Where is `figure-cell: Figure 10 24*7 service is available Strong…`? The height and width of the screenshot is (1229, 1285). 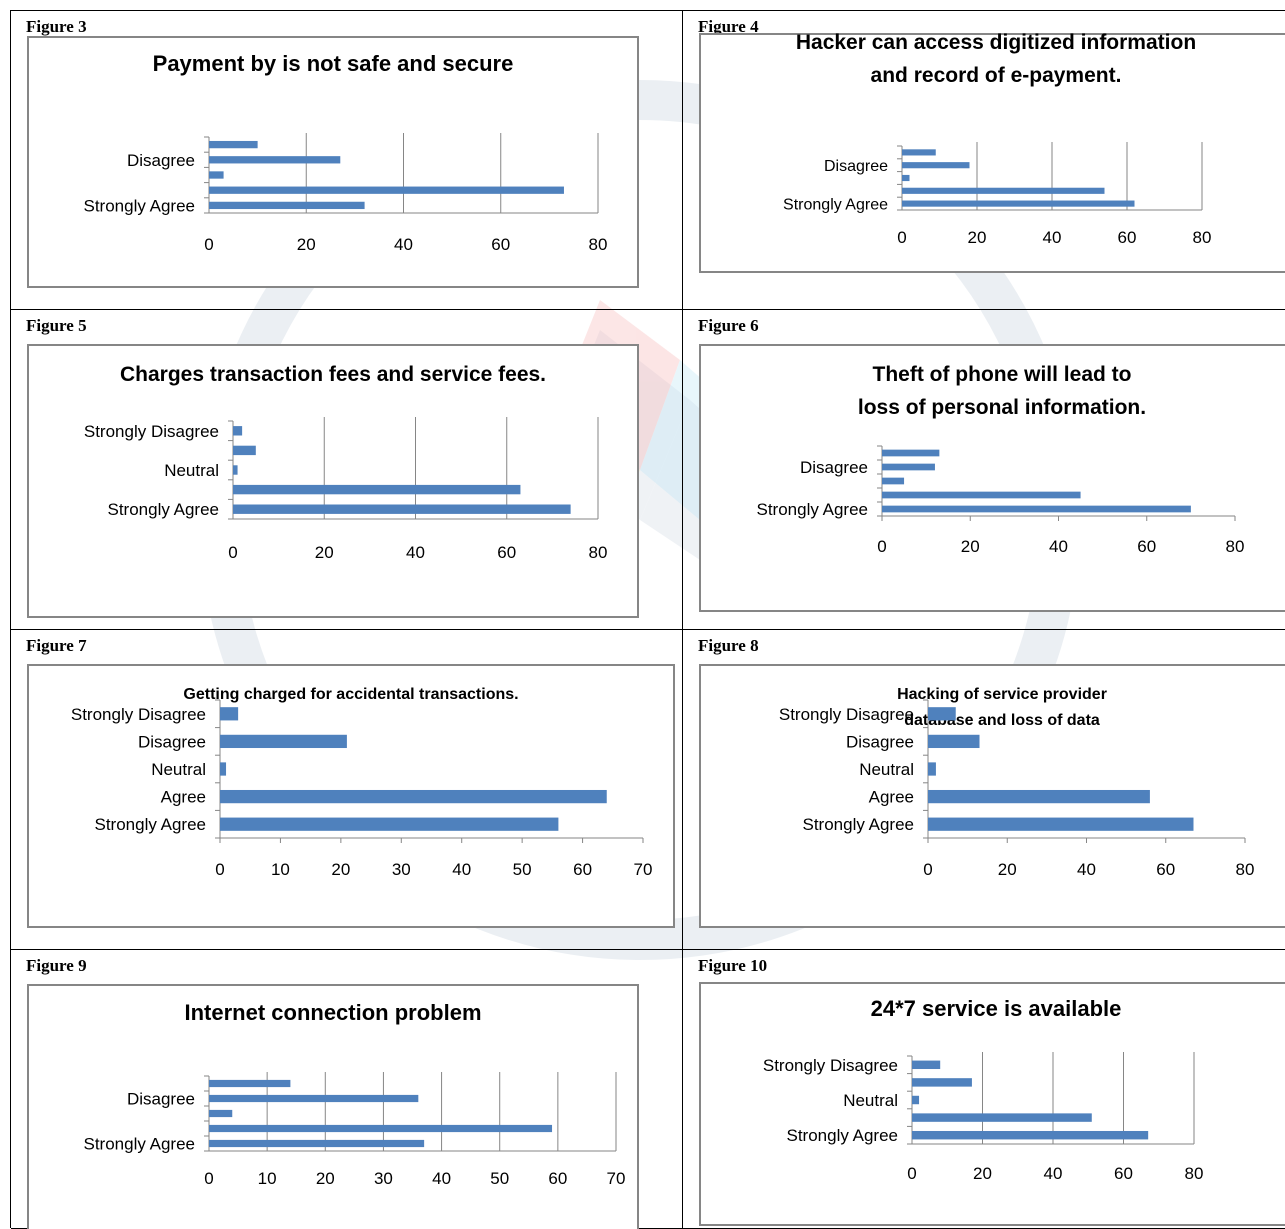 figure-cell: Figure 10 24*7 service is available Strong… is located at coordinates (984, 1089).